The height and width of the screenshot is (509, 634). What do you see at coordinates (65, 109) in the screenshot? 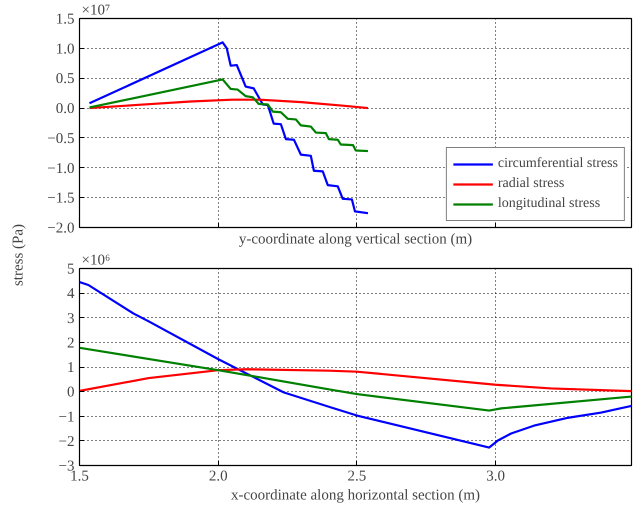
I see `y-tick-label: 0.0` at bounding box center [65, 109].